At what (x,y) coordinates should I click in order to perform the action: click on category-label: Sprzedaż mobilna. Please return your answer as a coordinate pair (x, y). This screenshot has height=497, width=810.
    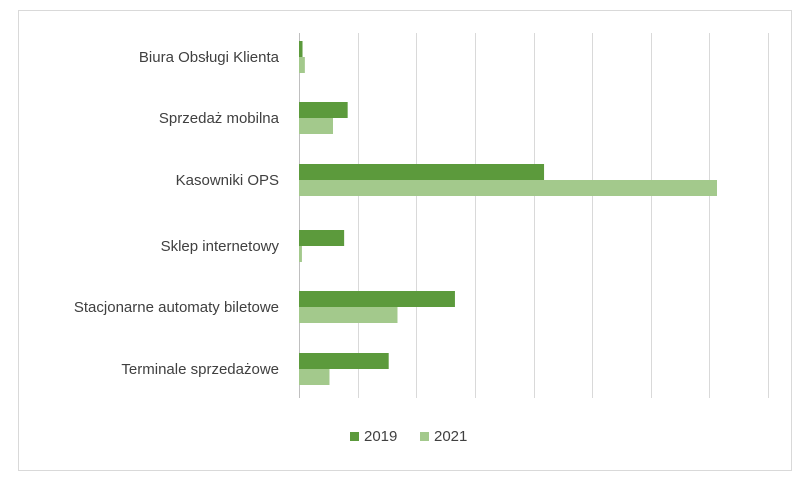
    Looking at the image, I should click on (219, 118).